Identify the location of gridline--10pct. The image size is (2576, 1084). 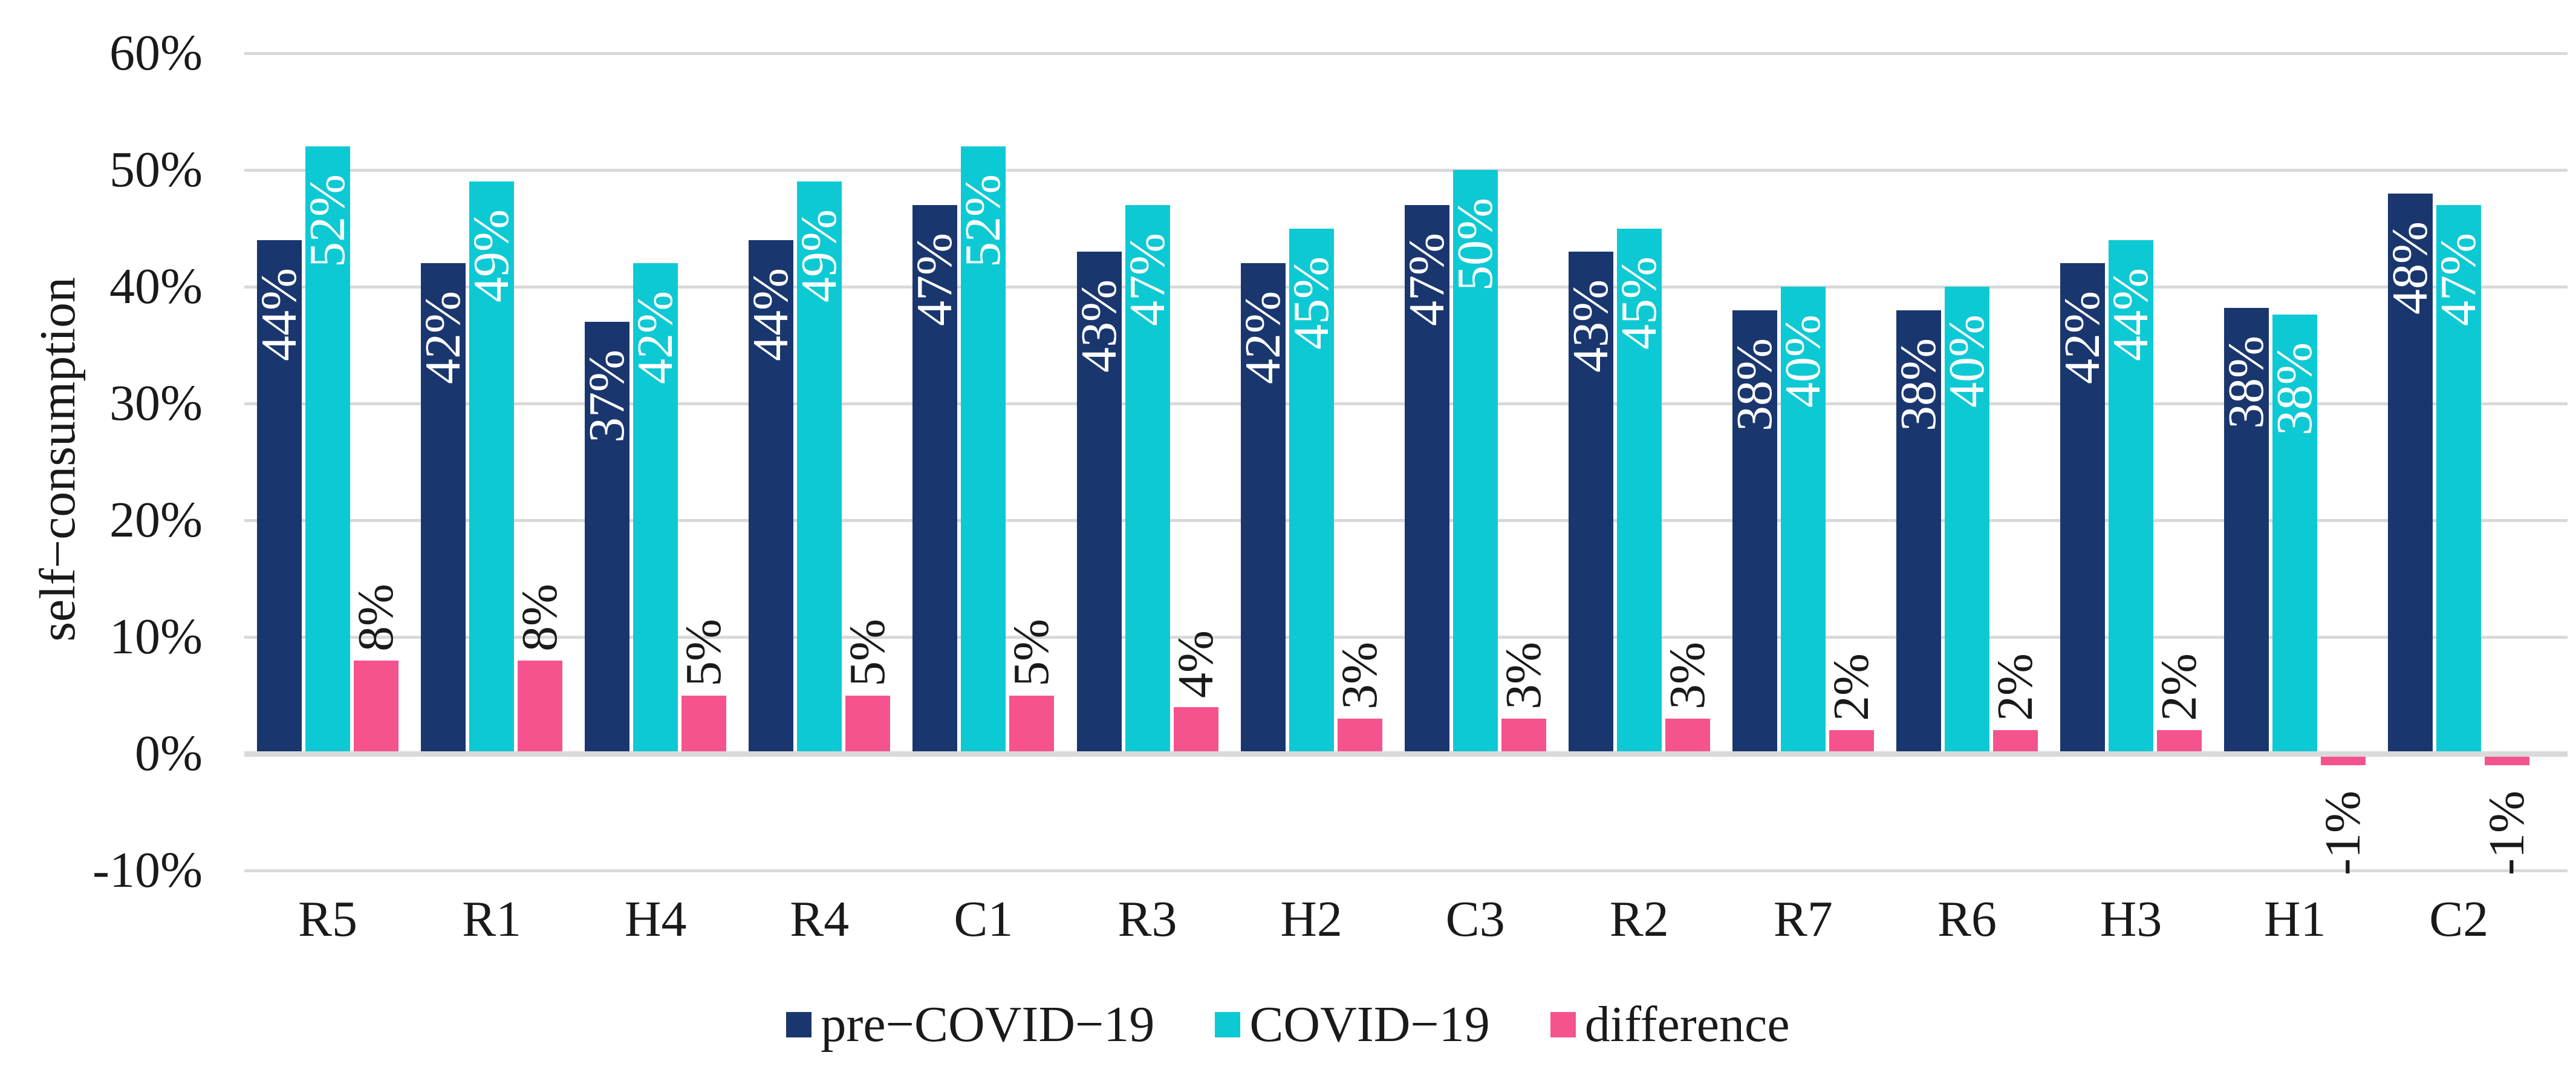
(1406, 871).